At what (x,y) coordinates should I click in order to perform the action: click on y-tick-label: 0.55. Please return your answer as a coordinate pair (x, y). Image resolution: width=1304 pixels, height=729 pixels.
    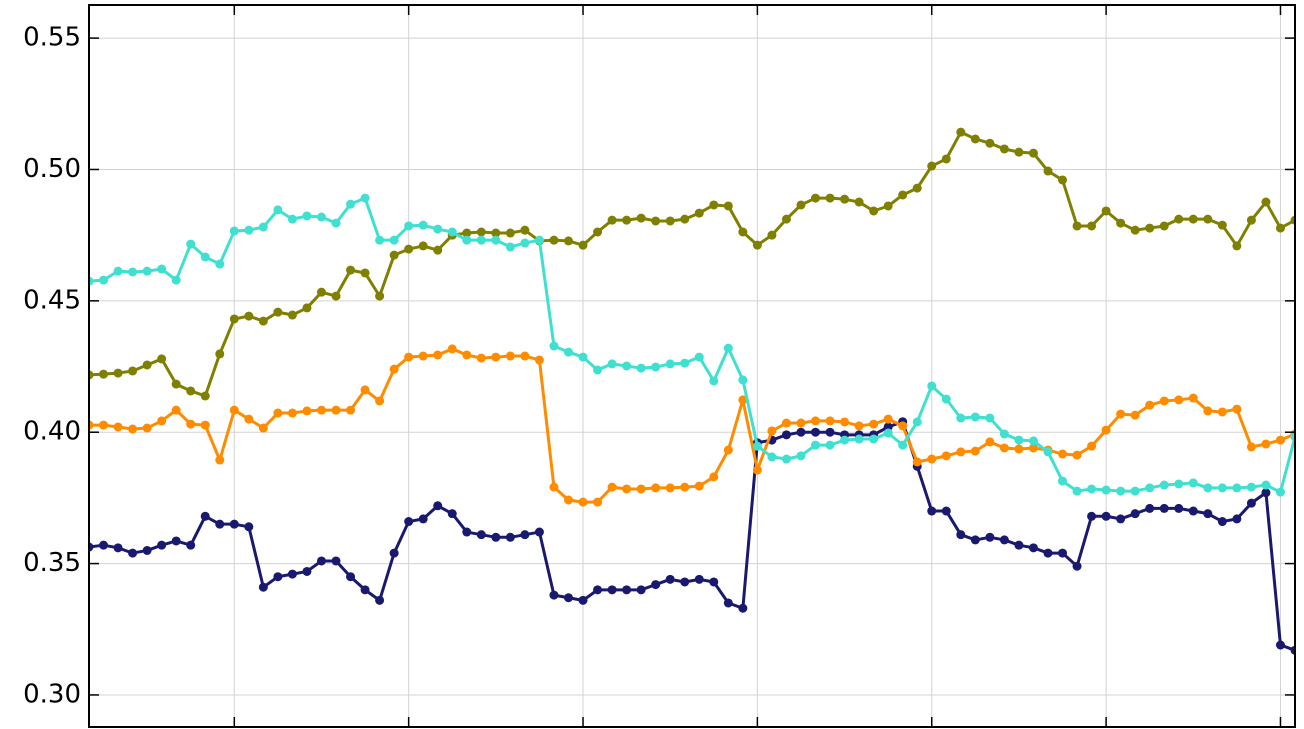
    Looking at the image, I should click on (52, 38).